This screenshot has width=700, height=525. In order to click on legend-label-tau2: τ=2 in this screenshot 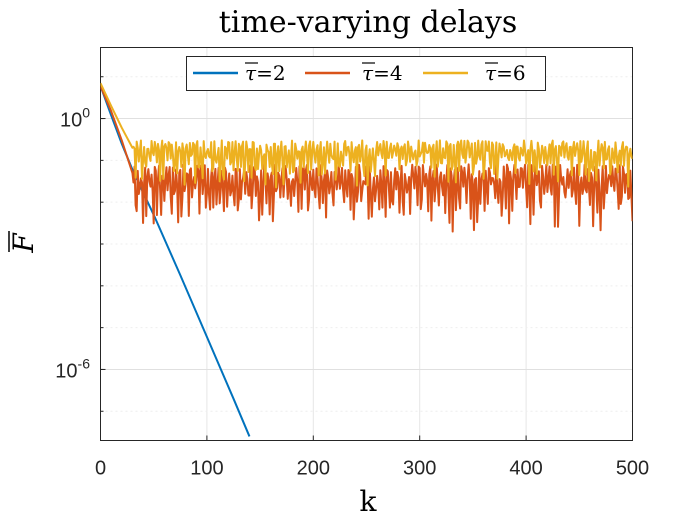, I will do `click(265, 73)`.